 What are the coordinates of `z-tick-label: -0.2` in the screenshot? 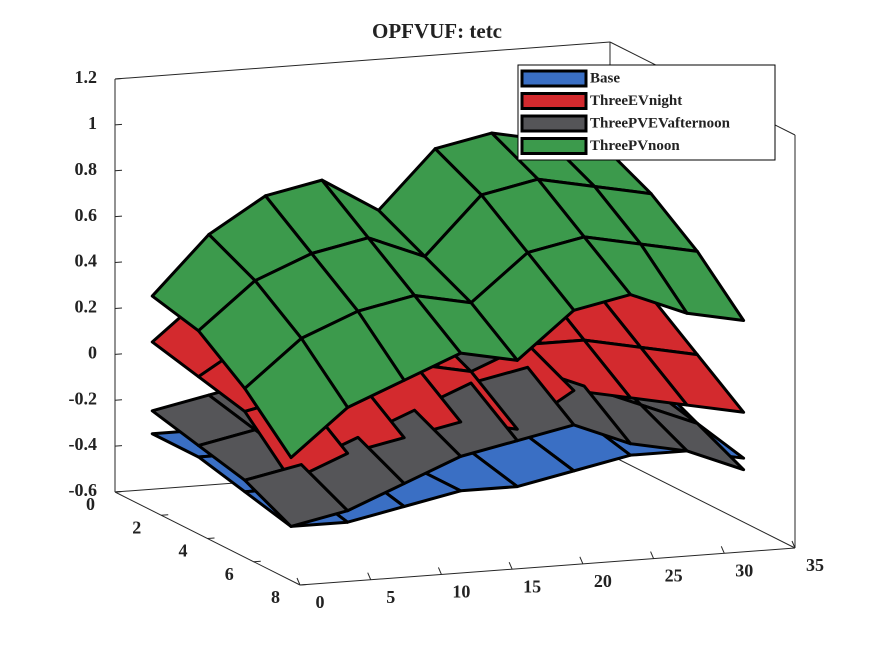 It's located at (83, 398).